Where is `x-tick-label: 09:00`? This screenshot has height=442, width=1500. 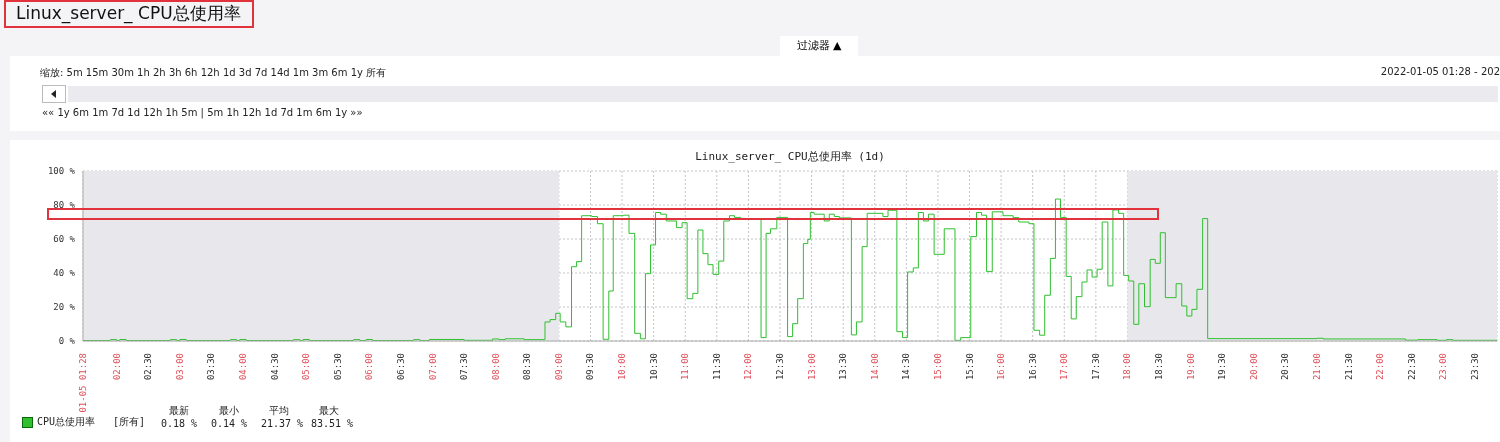
x-tick-label: 09:00 is located at coordinates (558, 367).